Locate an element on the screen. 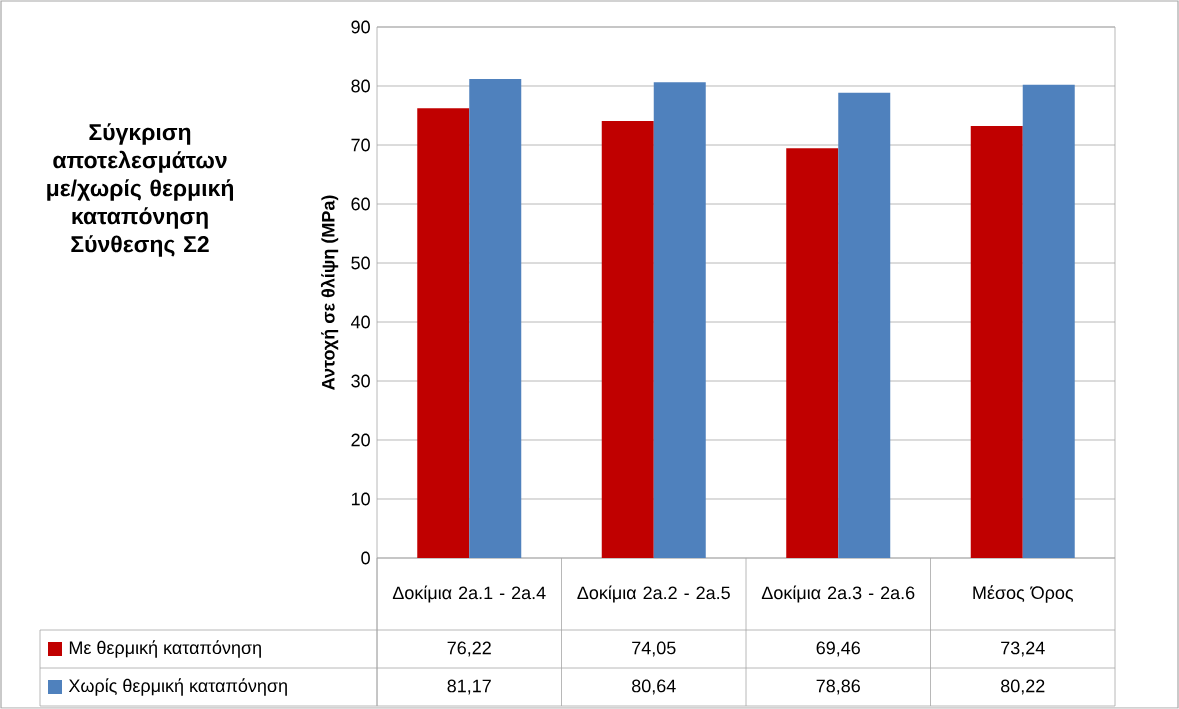 This screenshot has width=1179, height=709. y-tick-label: 20 is located at coordinates (360, 440).